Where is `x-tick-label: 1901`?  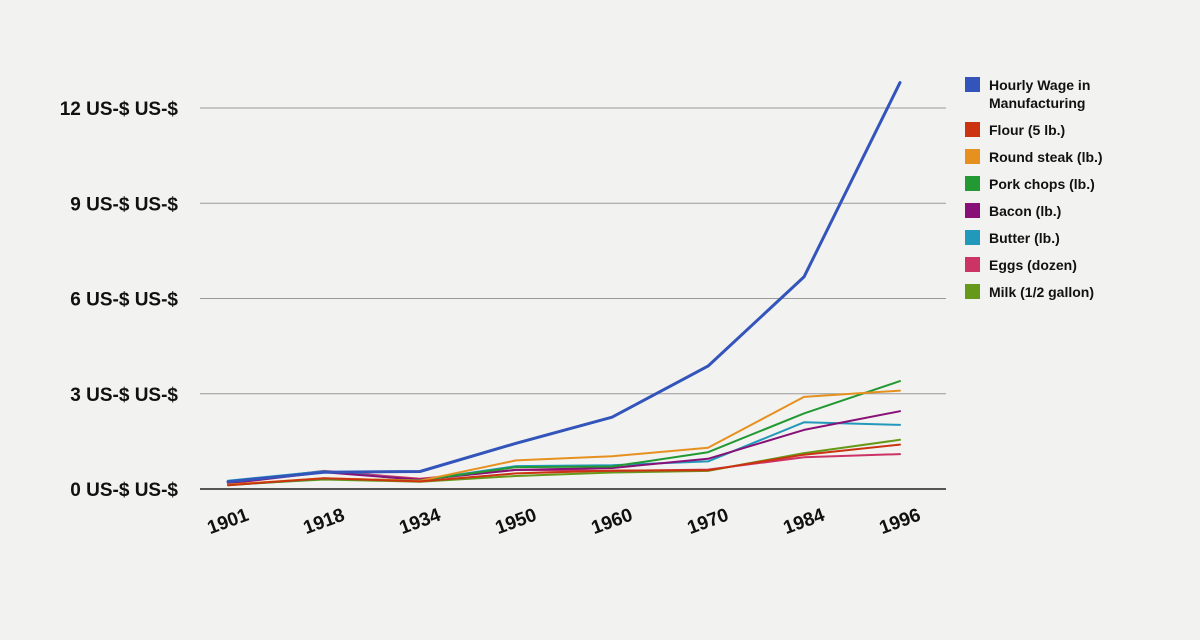
x-tick-label: 1901 is located at coordinates (228, 522).